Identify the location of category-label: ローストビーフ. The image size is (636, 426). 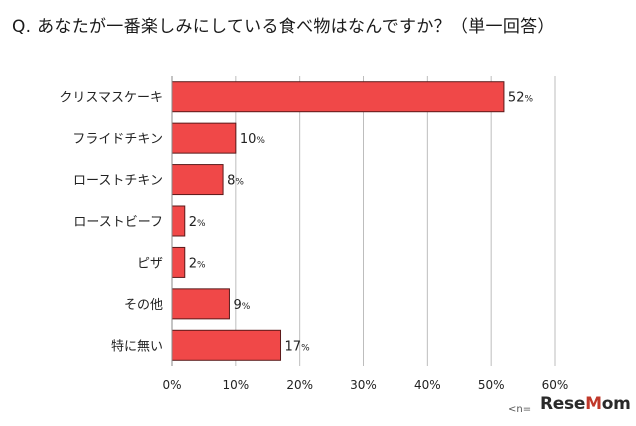
(118, 222).